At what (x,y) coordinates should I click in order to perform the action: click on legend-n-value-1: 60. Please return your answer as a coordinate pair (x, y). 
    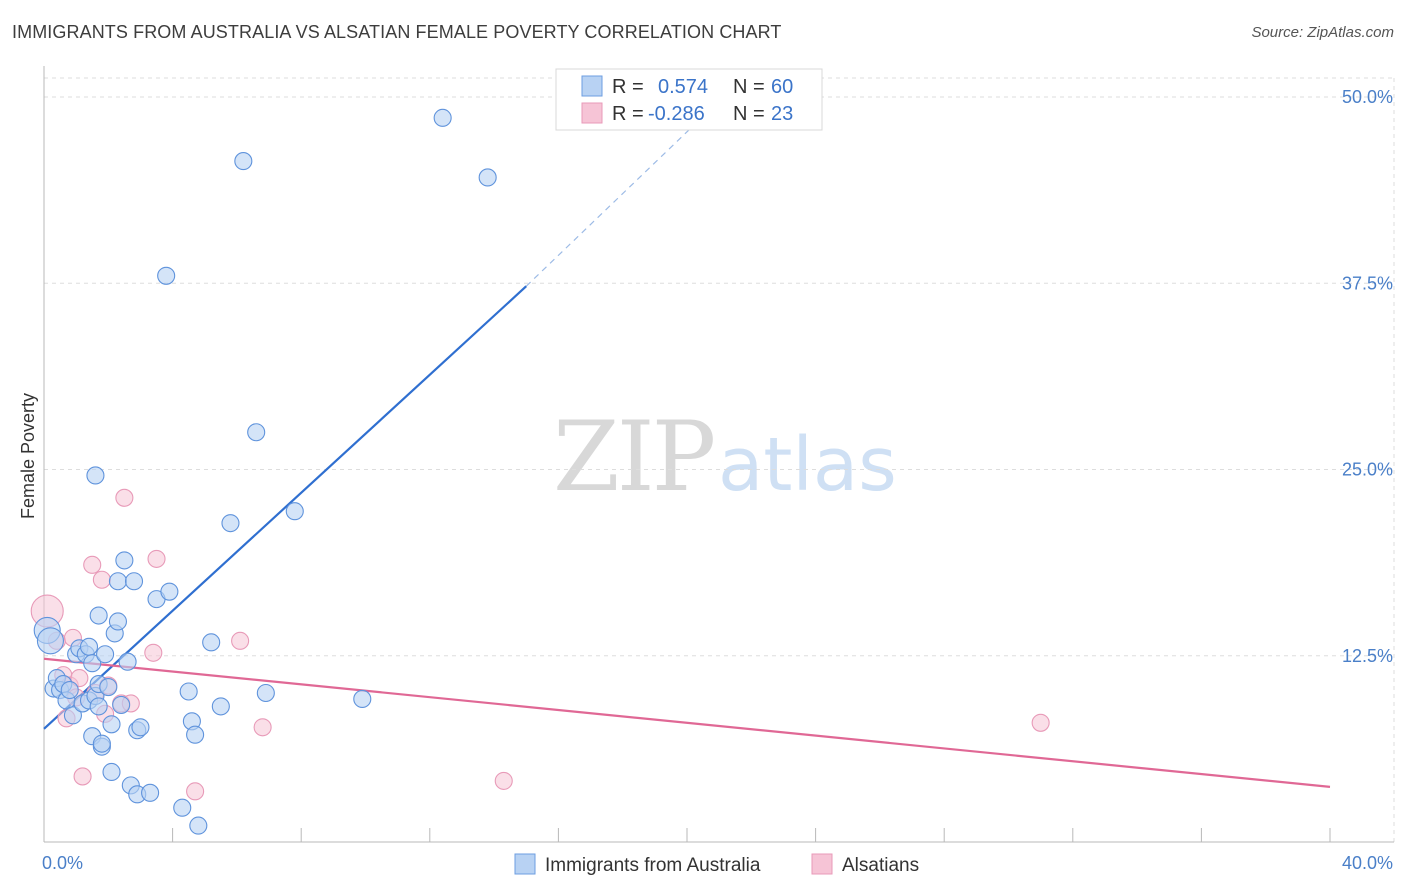
    Looking at the image, I should click on (782, 87).